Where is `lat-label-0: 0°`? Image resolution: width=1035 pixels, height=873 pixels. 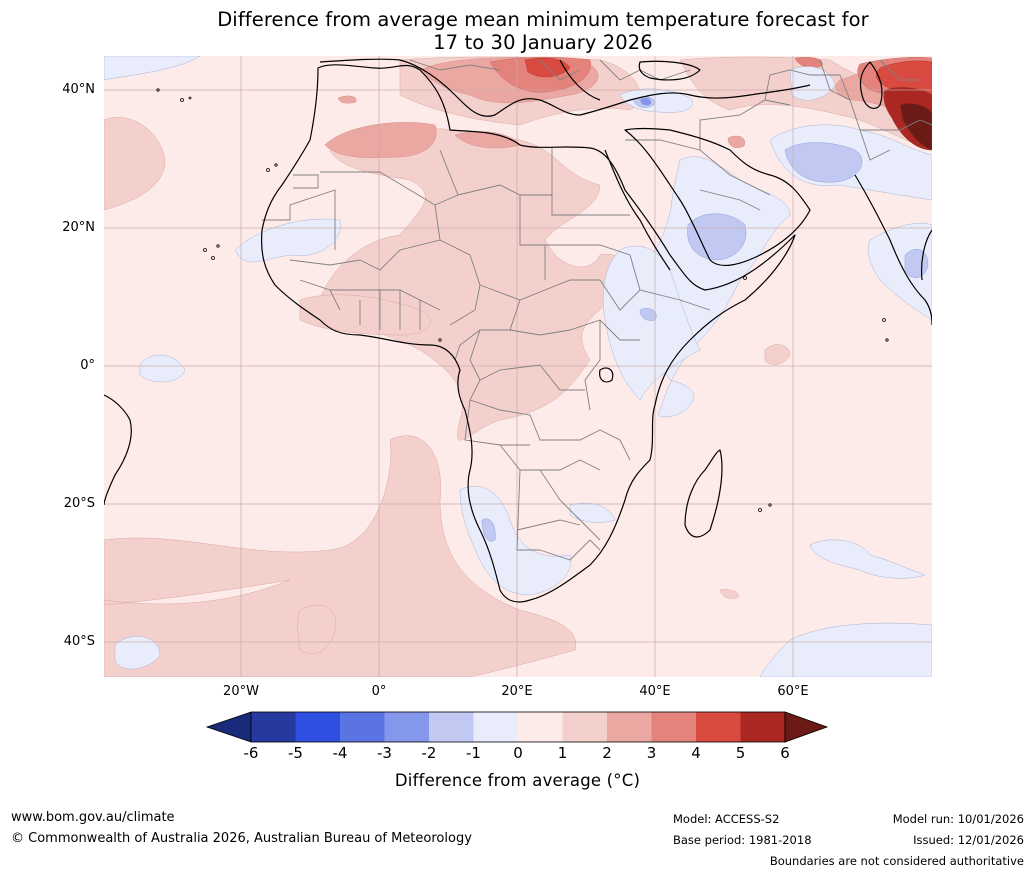
lat-label-0: 0° is located at coordinates (87, 365).